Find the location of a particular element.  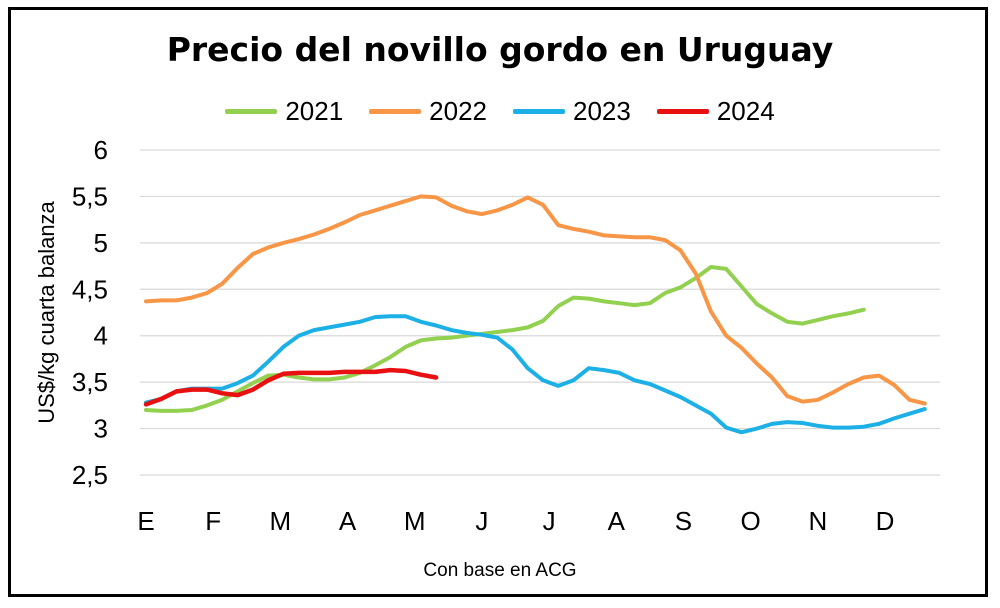

legend-item-2021: 2021 is located at coordinates (284, 111).